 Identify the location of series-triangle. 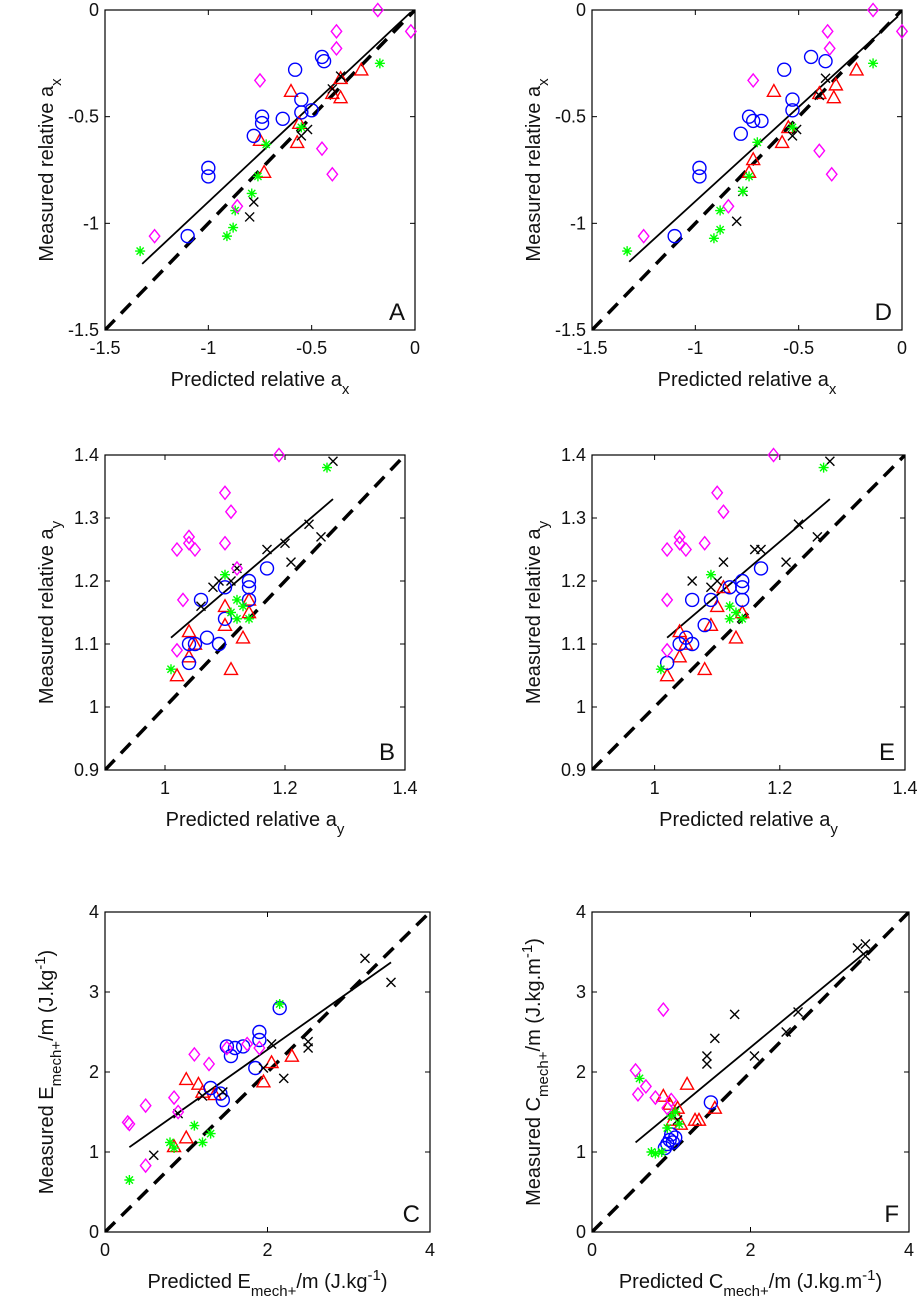
(704, 630).